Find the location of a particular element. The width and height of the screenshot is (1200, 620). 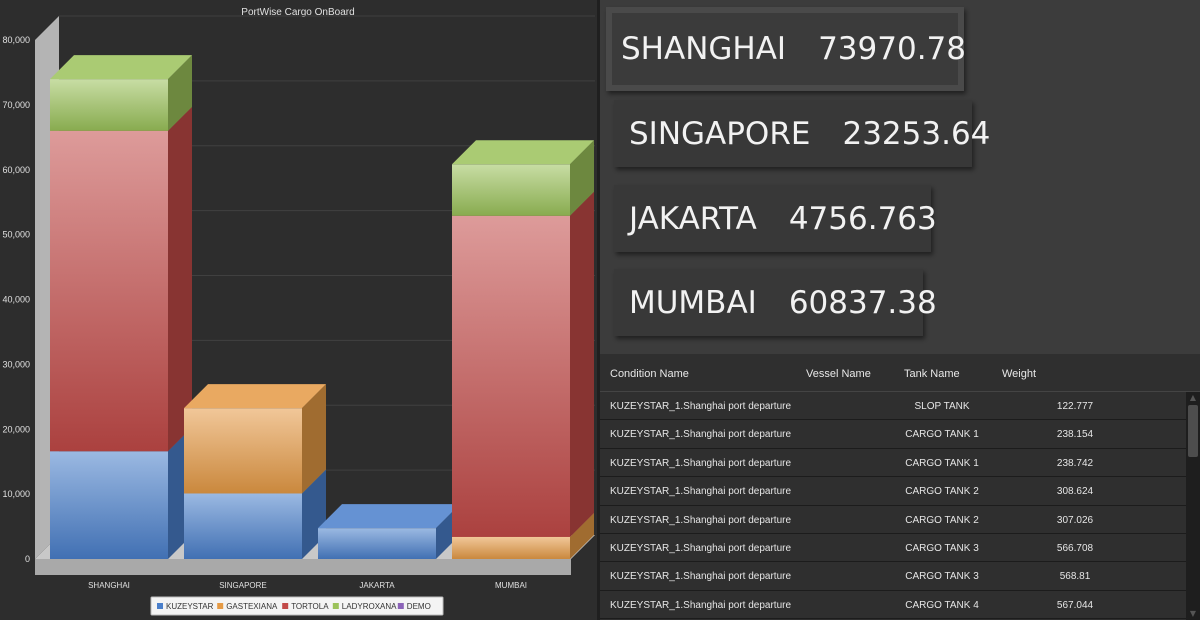

legend-item-kuzeystar: KUZEYSTAR is located at coordinates (185, 606).